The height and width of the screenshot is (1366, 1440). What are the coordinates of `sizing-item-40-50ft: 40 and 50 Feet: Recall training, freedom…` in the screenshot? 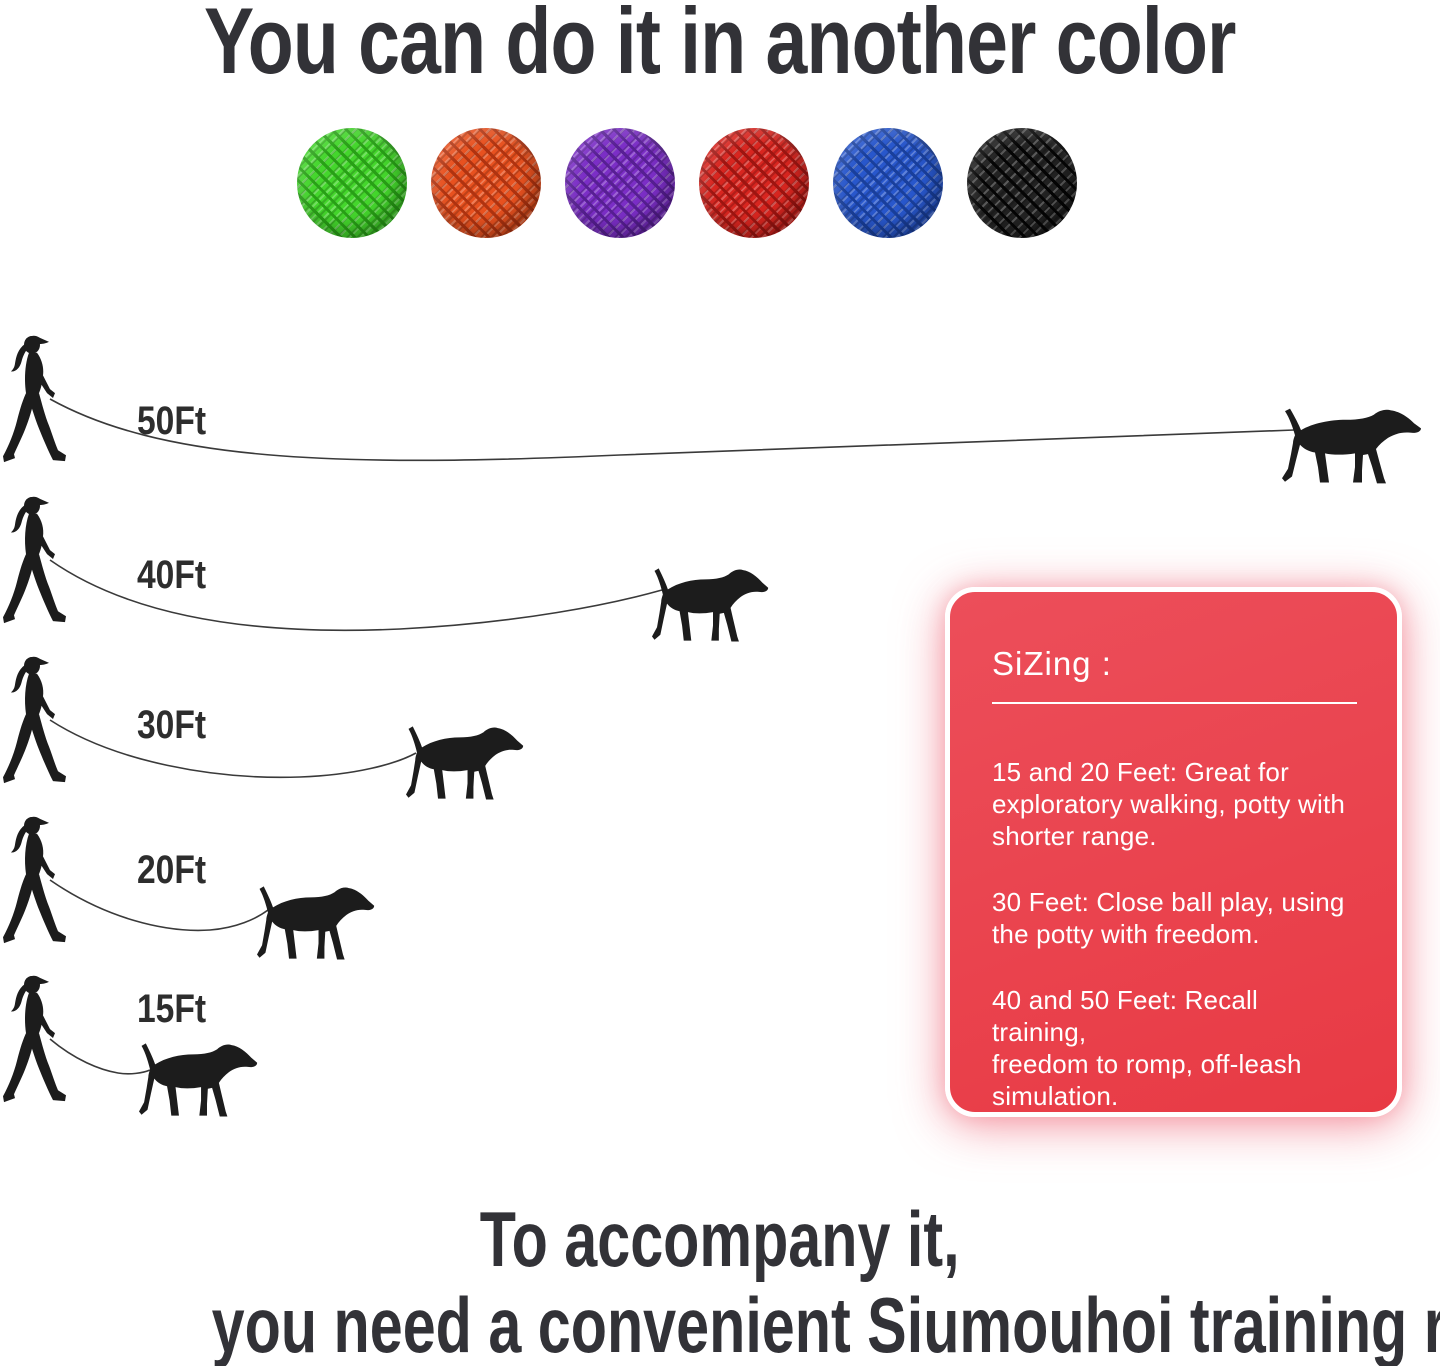 It's located at (1147, 1047).